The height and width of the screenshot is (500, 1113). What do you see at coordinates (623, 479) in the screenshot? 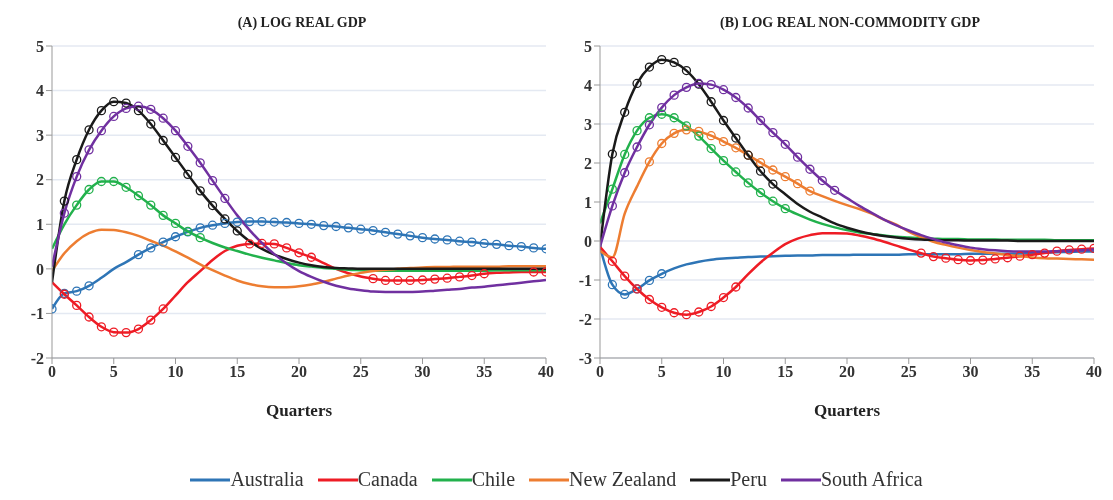
I see `legend-label: New Zealand` at bounding box center [623, 479].